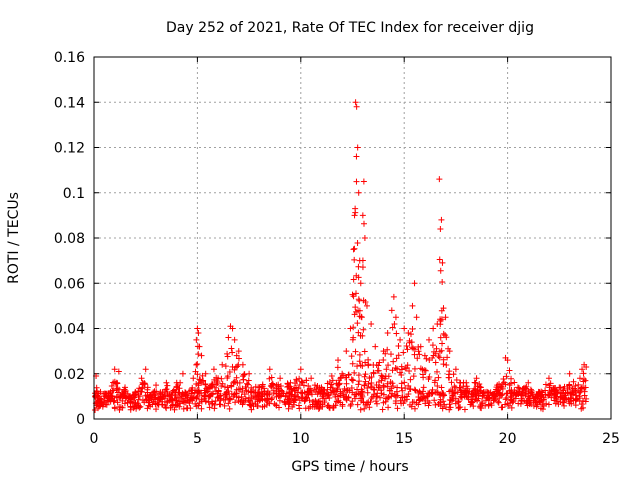 Image resolution: width=640 pixels, height=480 pixels. What do you see at coordinates (349, 467) in the screenshot?
I see `x-axis-label: GPS time / hours` at bounding box center [349, 467].